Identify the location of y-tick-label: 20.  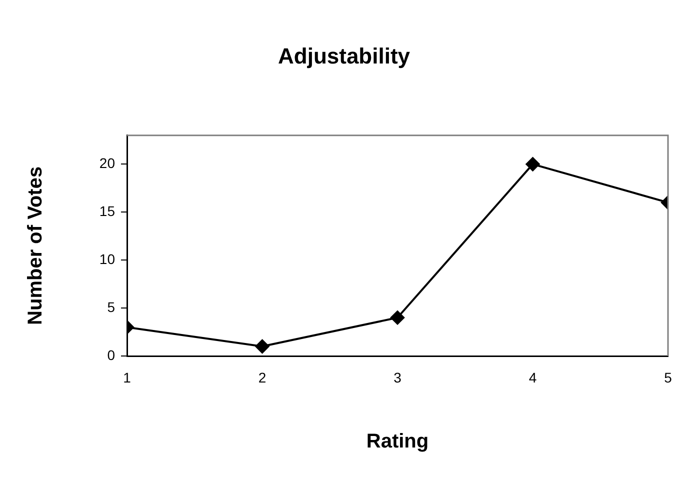
(107, 163).